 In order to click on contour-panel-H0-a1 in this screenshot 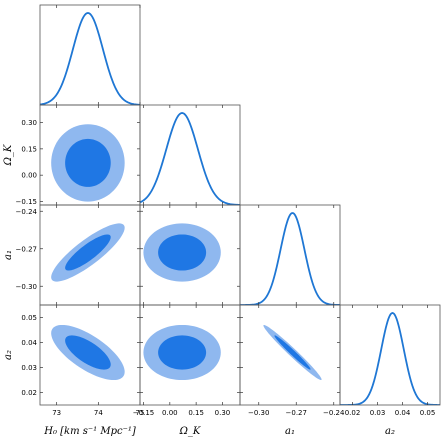, I will do `click(88, 252)`.